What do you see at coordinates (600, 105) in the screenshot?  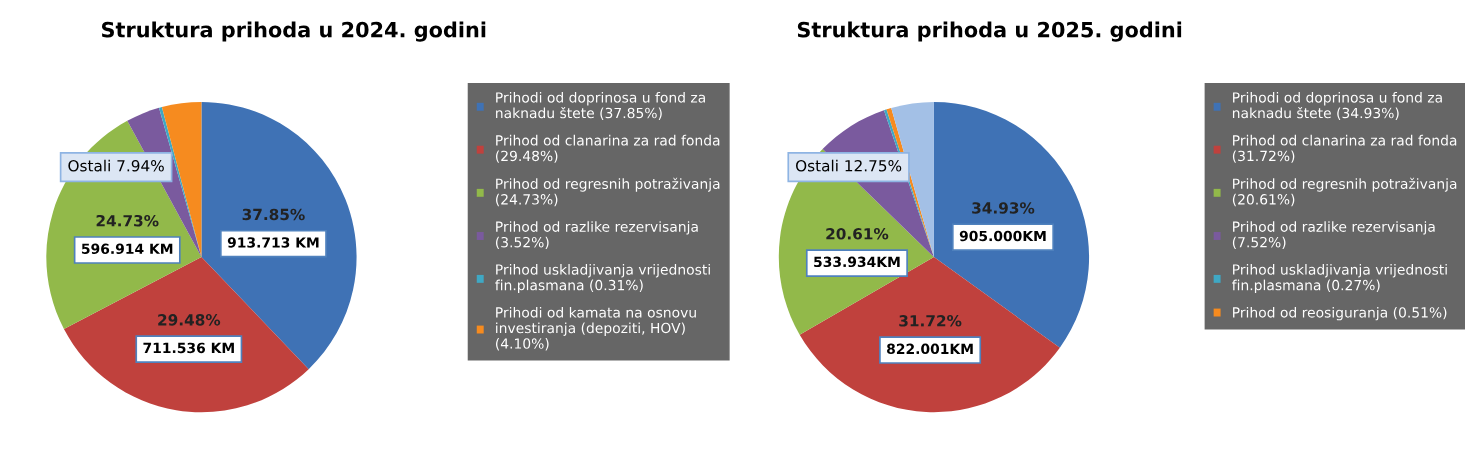 I see `legend-label: Prihodi od doprinosa u fond za naknadu štete (37.85%)` at bounding box center [600, 105].